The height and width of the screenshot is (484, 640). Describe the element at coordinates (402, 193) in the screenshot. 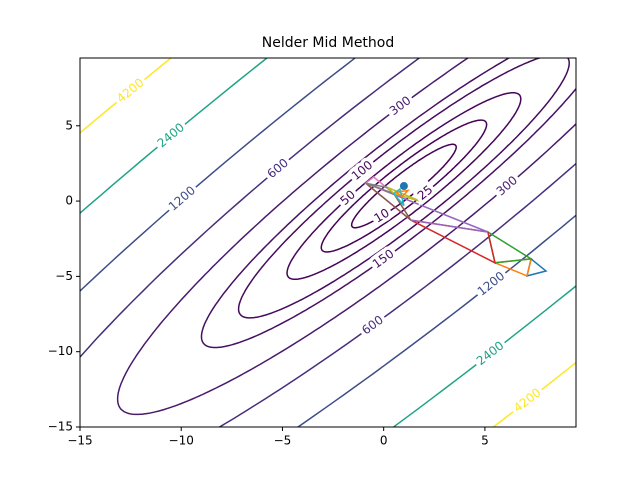

I see `simplex` at that location.